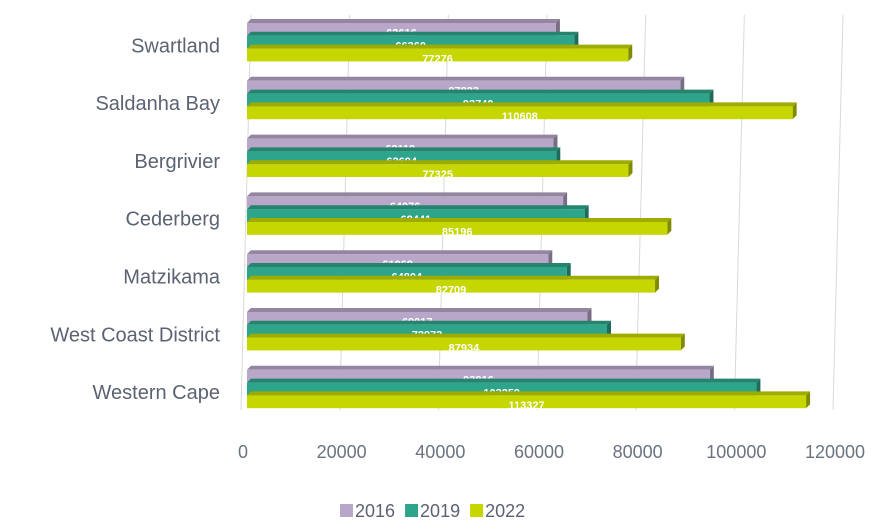 This screenshot has width=889, height=523. Describe the element at coordinates (243, 452) in the screenshot. I see `x-tick-label: 0` at that location.